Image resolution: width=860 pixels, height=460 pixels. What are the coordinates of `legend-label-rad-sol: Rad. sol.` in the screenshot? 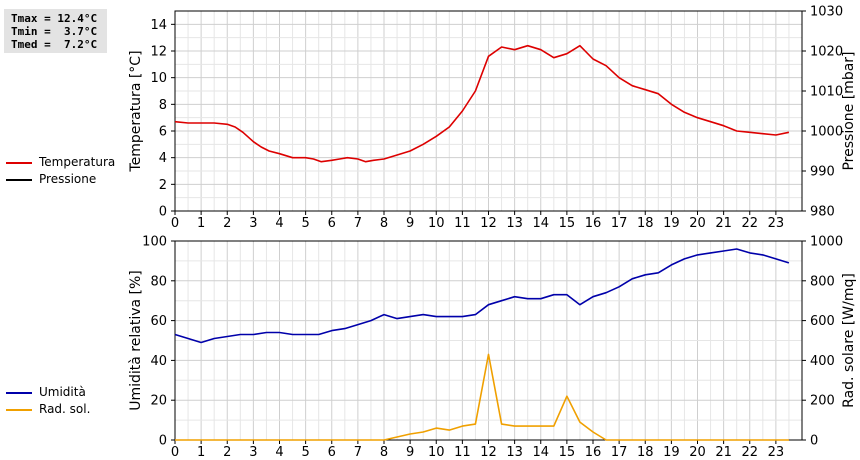 It's located at (65, 409).